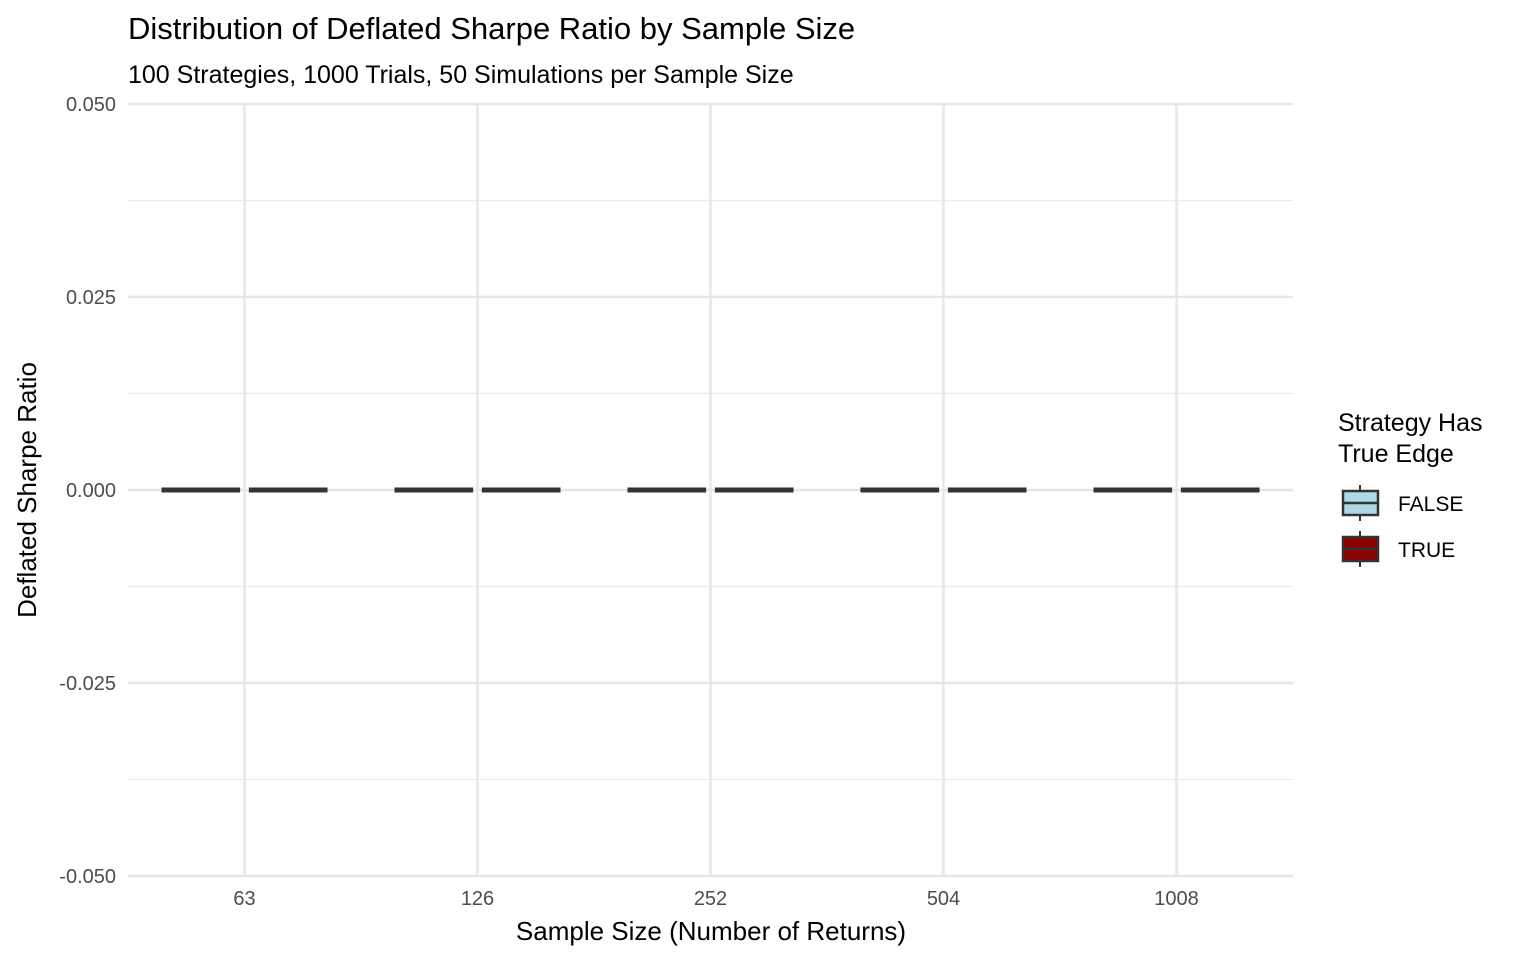  Describe the element at coordinates (244, 899) in the screenshot. I see `x-tick-label: 63` at that location.